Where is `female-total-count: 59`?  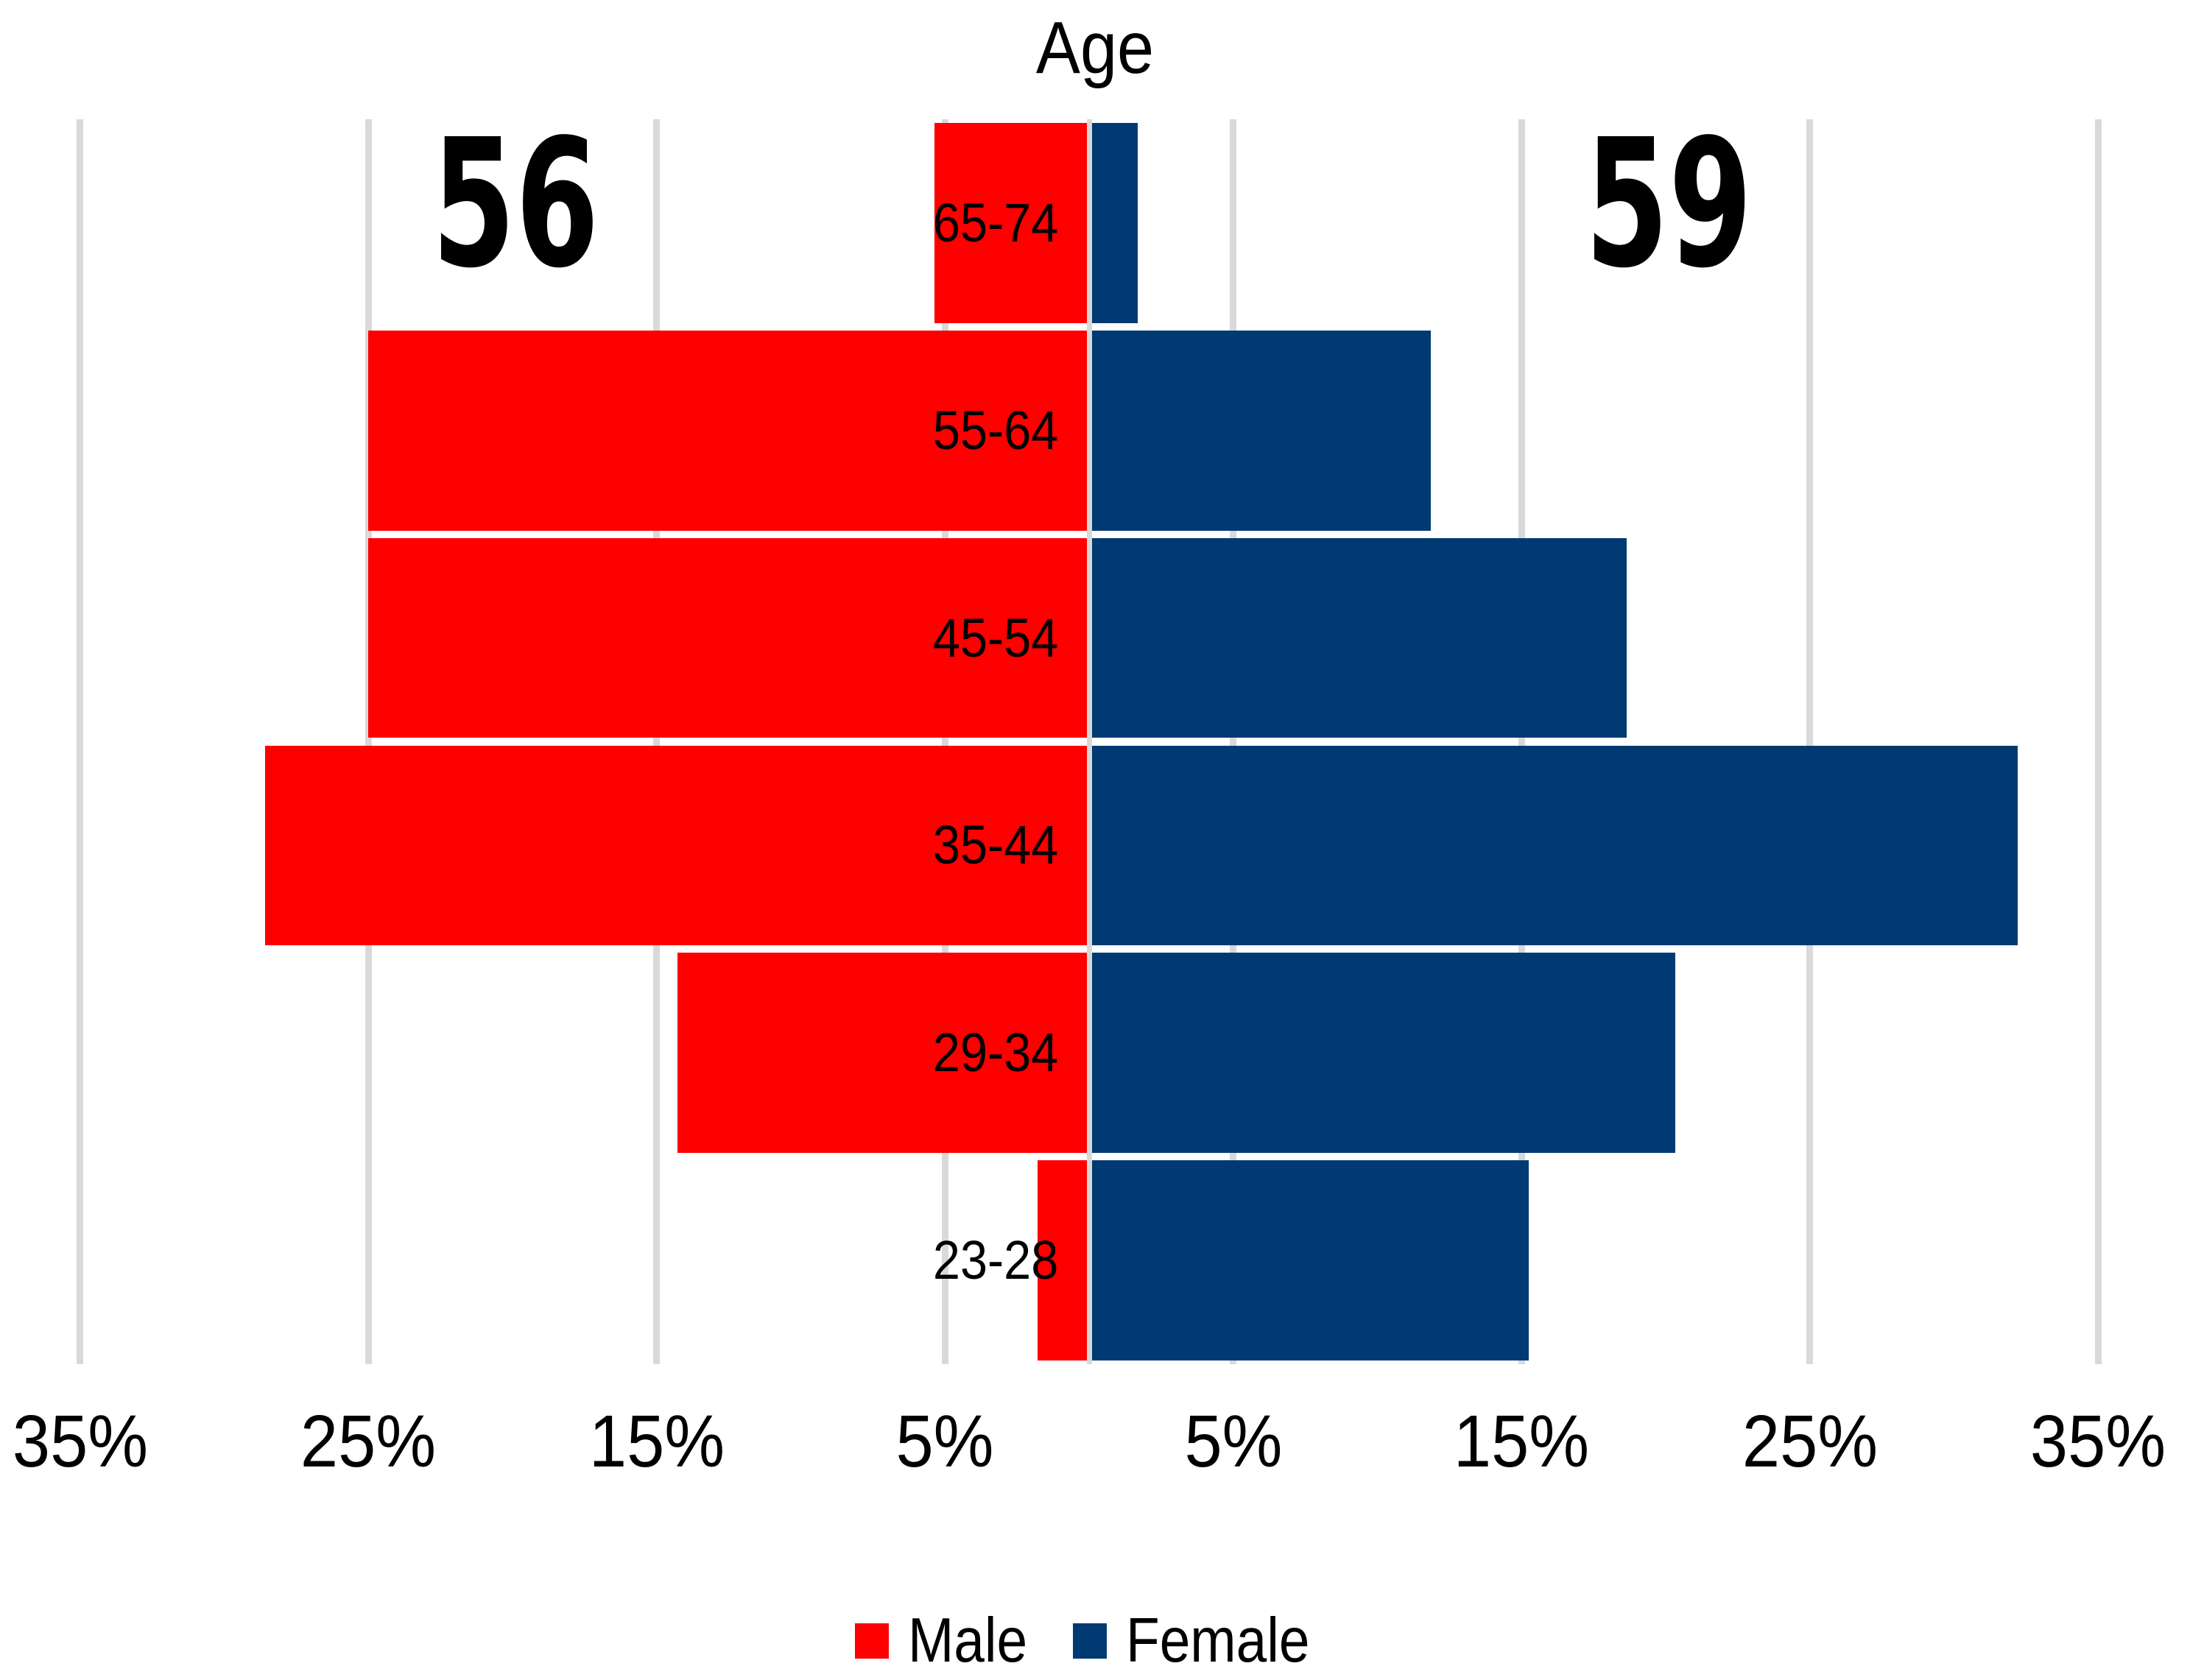 female-total-count: 59 is located at coordinates (1669, 204).